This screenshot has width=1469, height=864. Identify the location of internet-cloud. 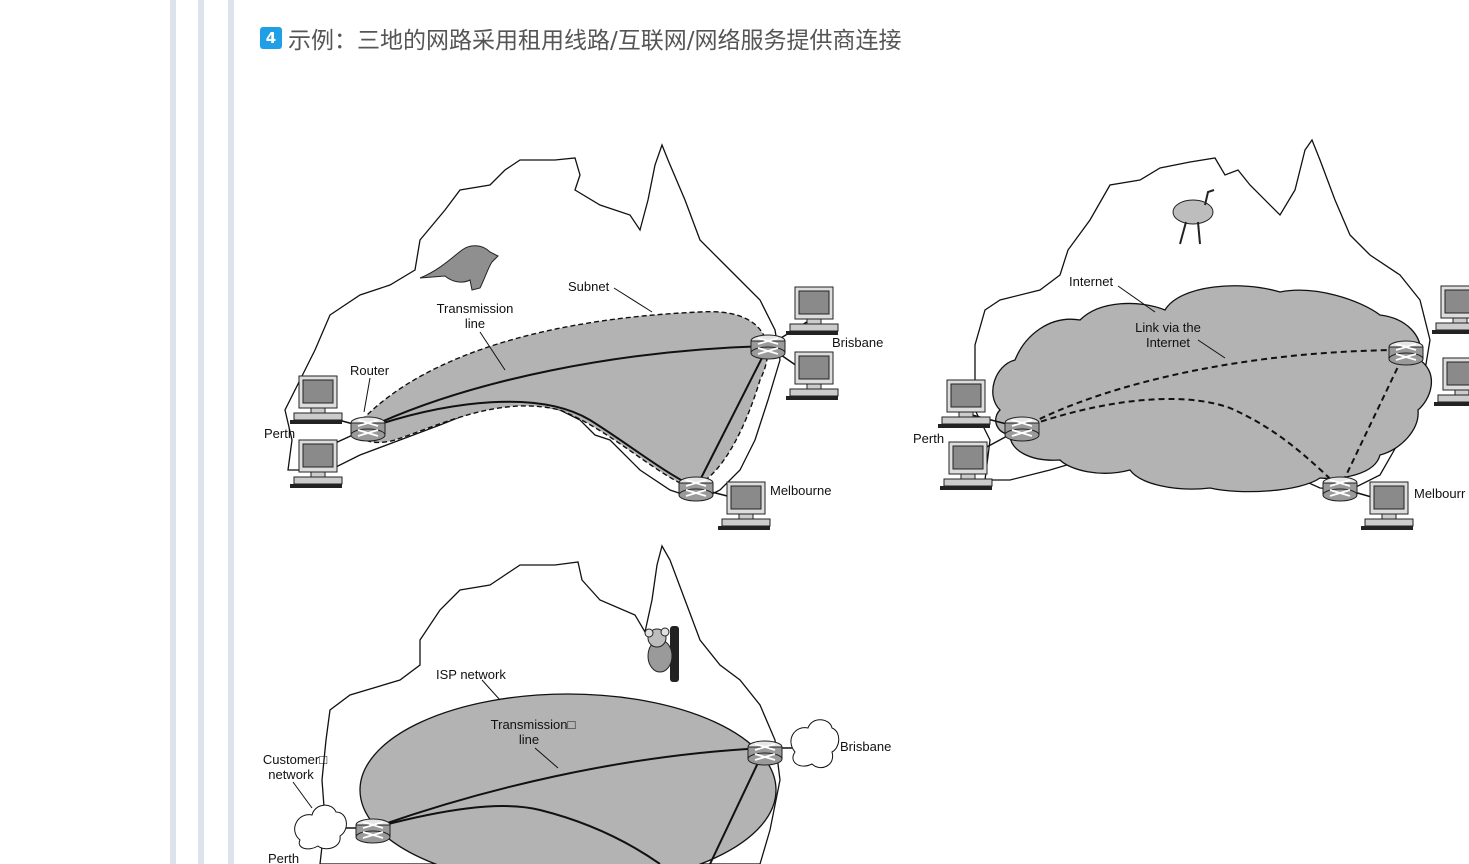
(1212, 389).